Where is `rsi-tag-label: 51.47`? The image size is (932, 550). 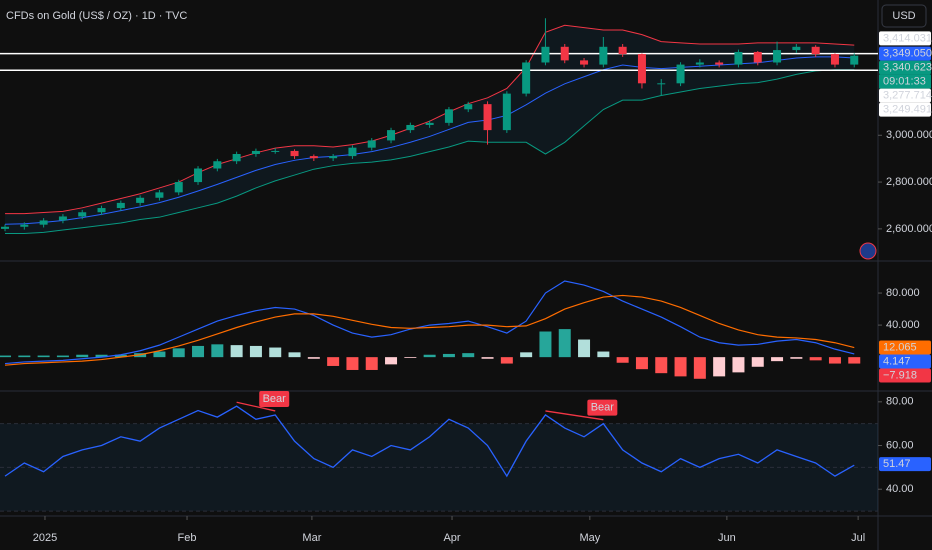 rsi-tag-label: 51.47 is located at coordinates (897, 464).